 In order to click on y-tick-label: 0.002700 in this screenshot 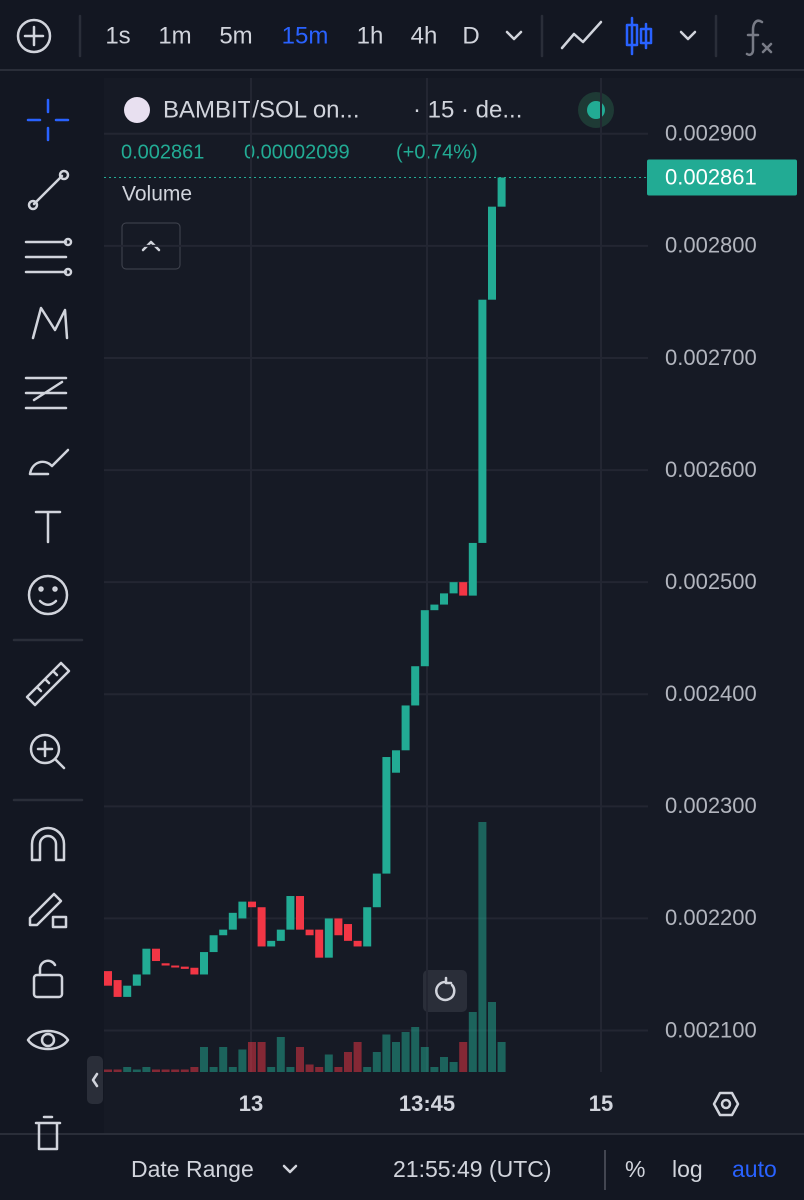, I will do `click(711, 357)`.